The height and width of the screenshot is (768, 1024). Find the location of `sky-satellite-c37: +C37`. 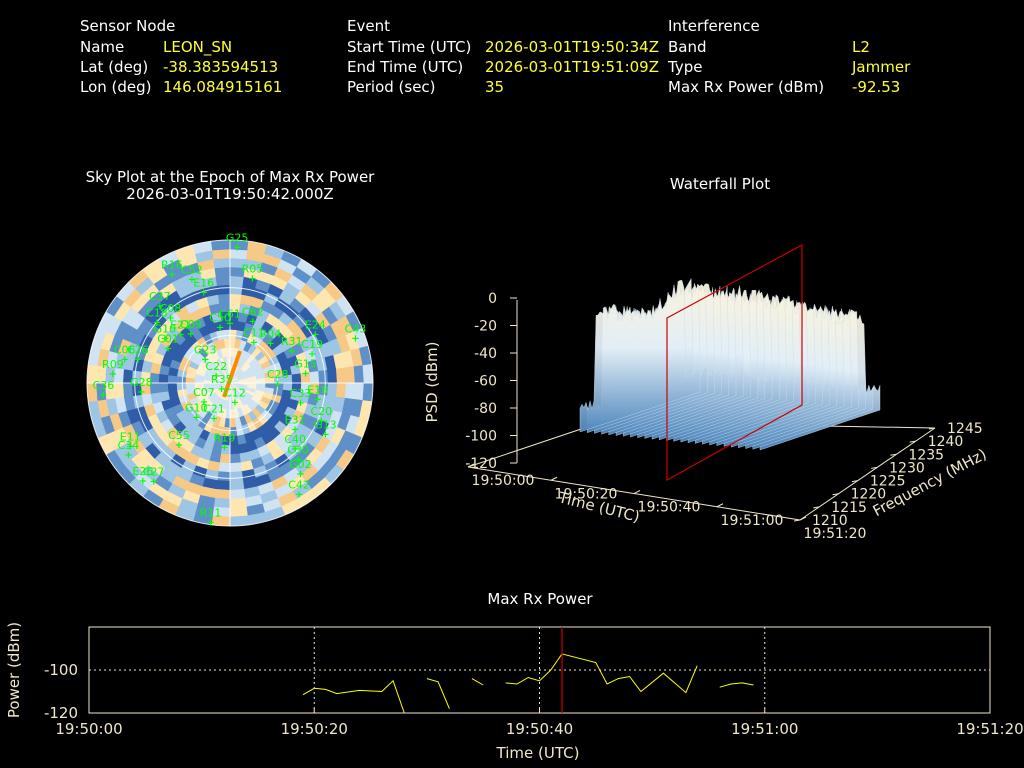

sky-satellite-c37: +C37 is located at coordinates (160, 301).